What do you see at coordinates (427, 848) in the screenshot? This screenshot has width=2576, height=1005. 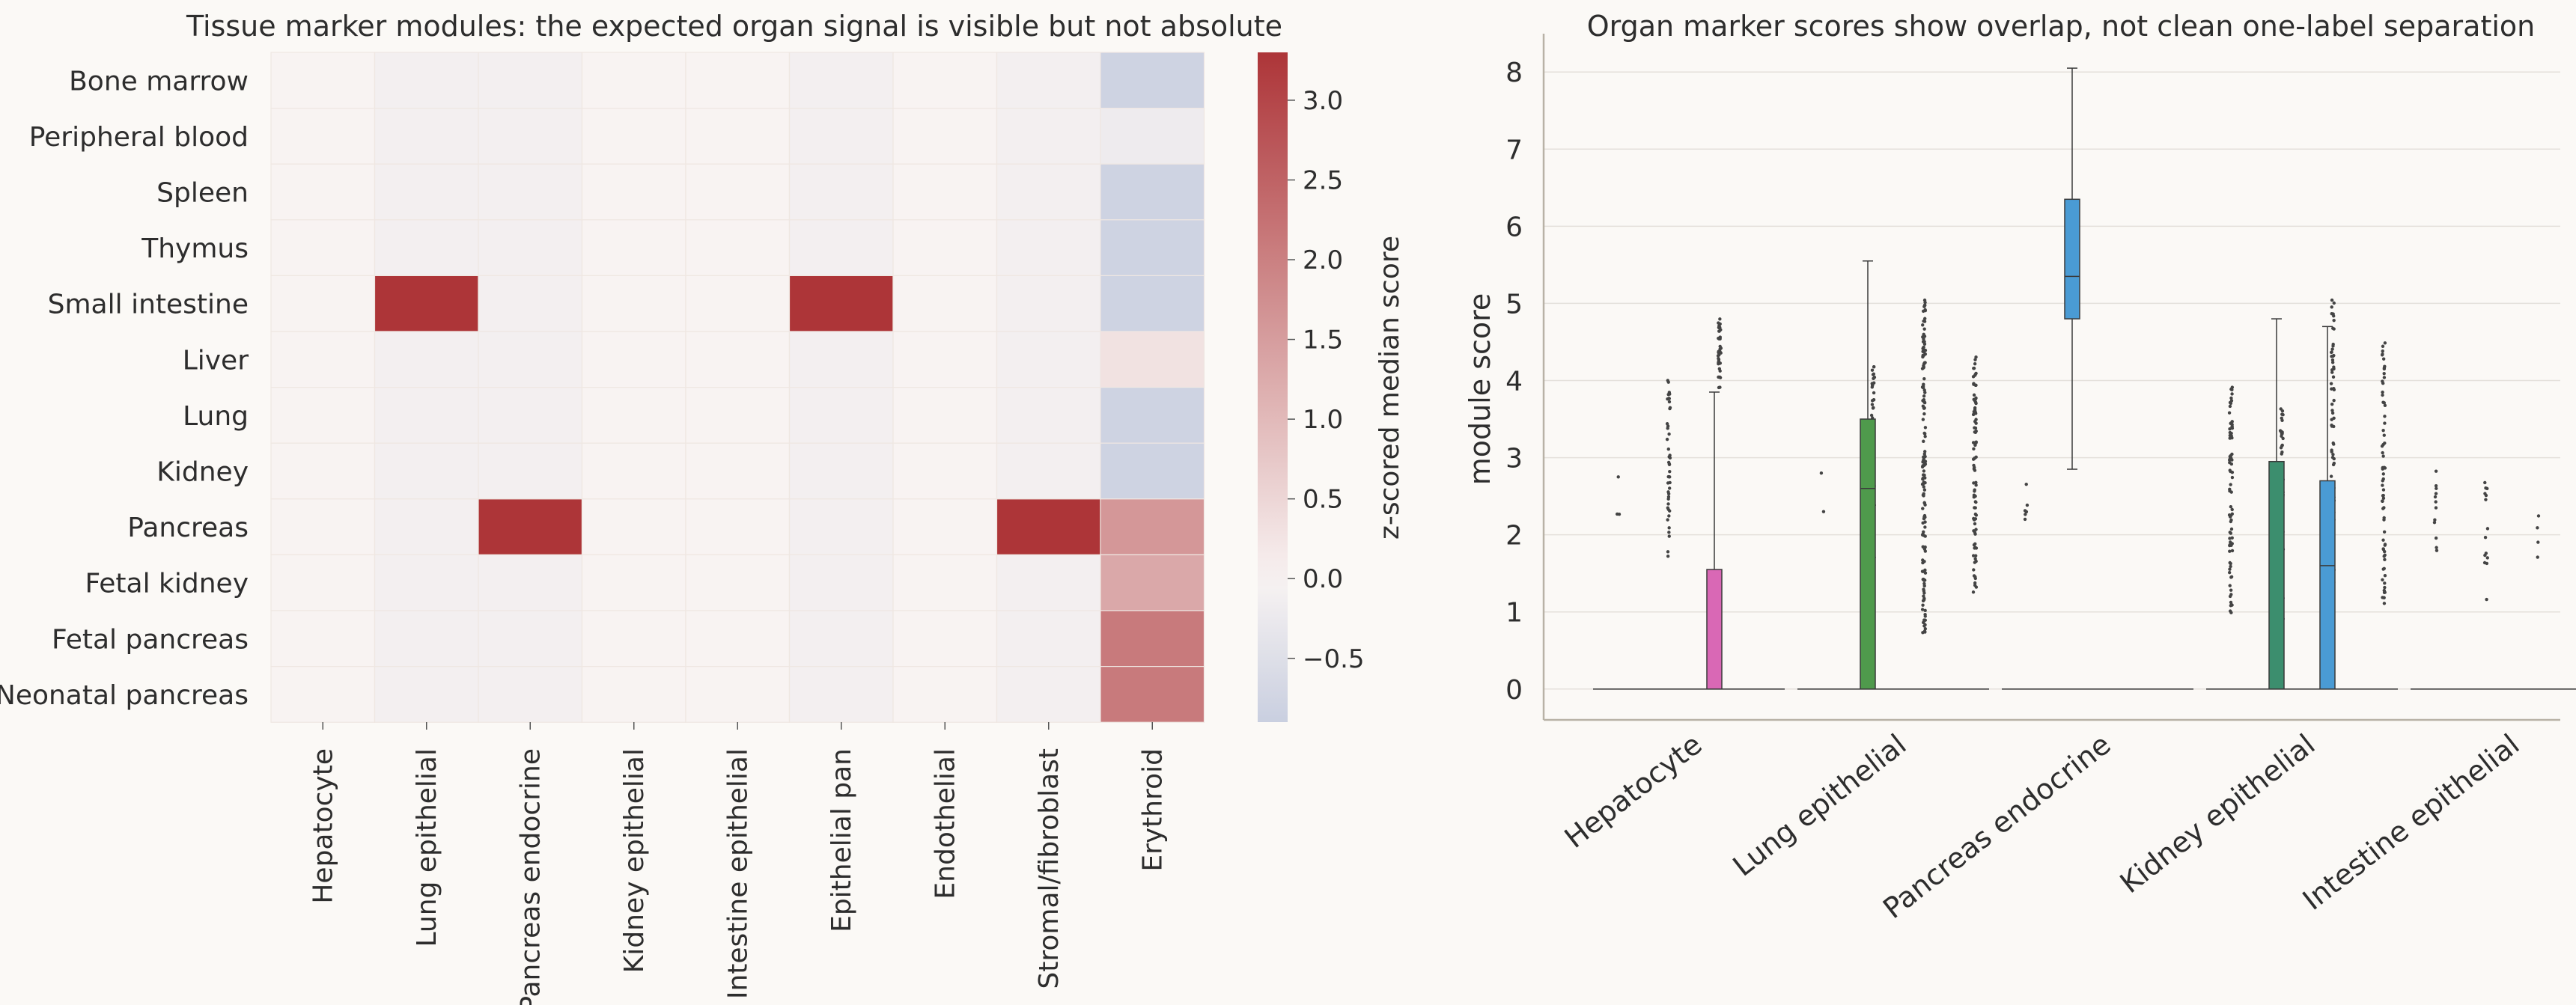 I see `heatmap-column-label: Lung epithelial` at bounding box center [427, 848].